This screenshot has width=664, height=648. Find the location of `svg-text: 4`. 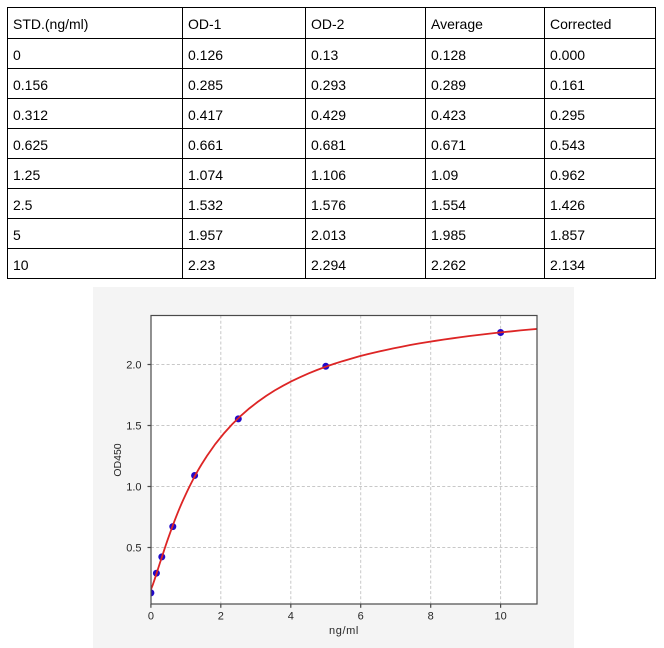

svg-text: 4 is located at coordinates (291, 617).